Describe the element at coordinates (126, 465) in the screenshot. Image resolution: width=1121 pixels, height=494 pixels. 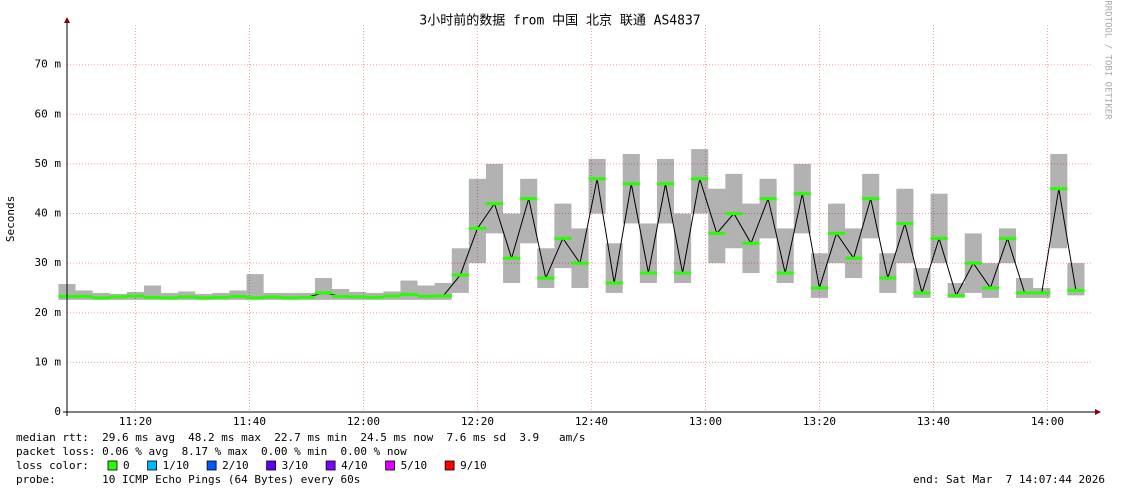
I see `legend-label: 0` at that location.